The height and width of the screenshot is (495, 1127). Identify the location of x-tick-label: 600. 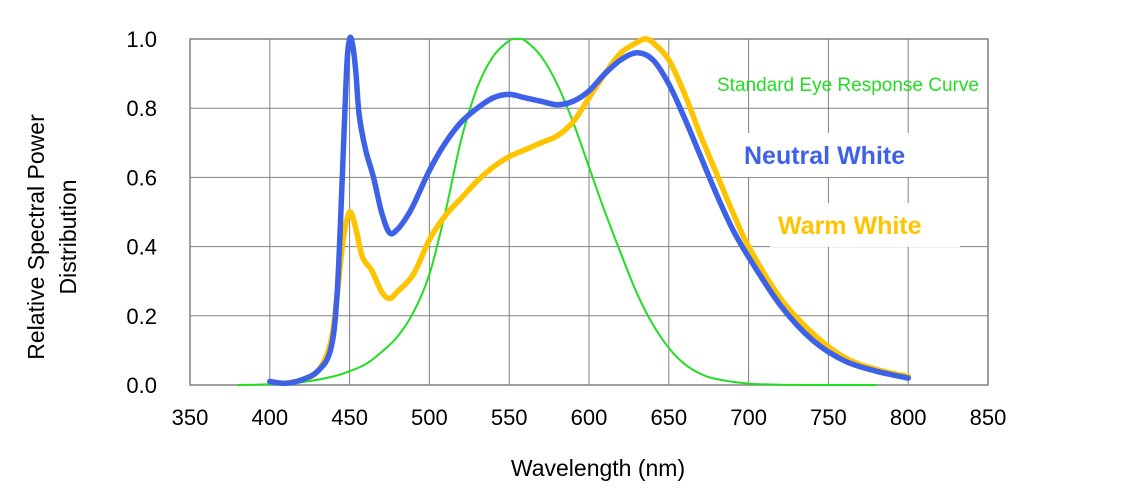
(589, 417).